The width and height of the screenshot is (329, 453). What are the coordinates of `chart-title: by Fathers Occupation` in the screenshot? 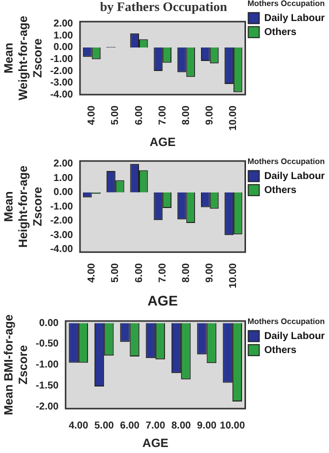 It's located at (164, 7).